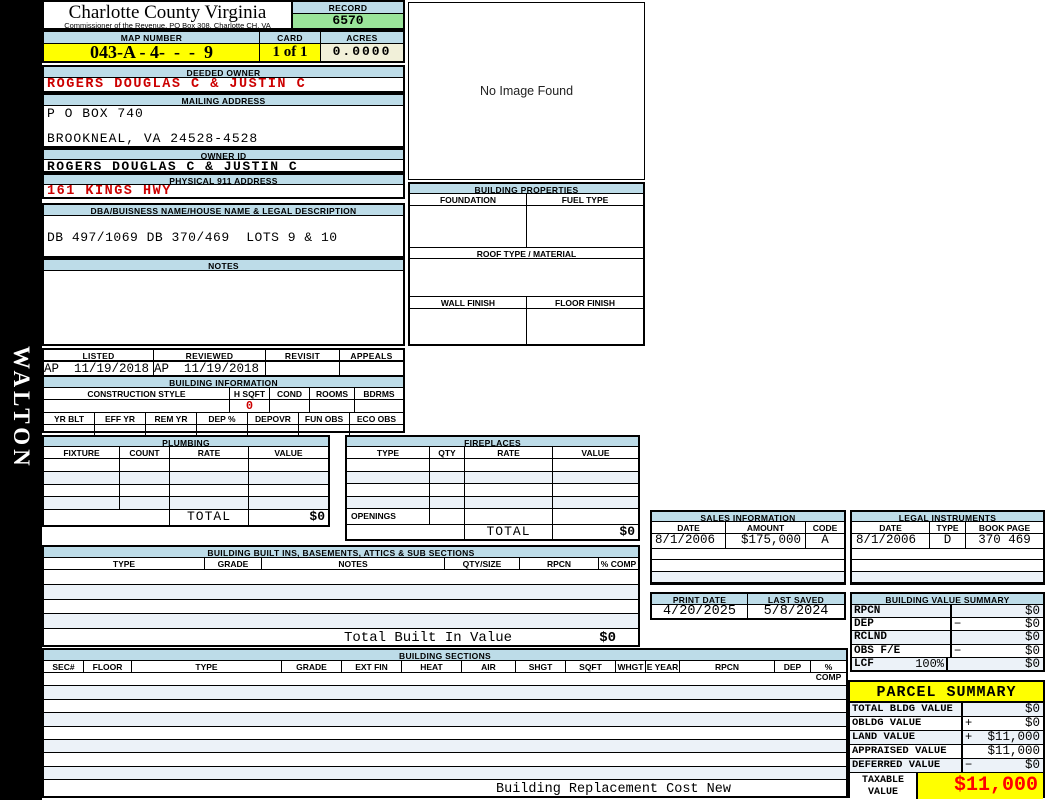 This screenshot has height=800, width=1050. Describe the element at coordinates (120, 431) in the screenshot. I see `effyr-value` at that location.